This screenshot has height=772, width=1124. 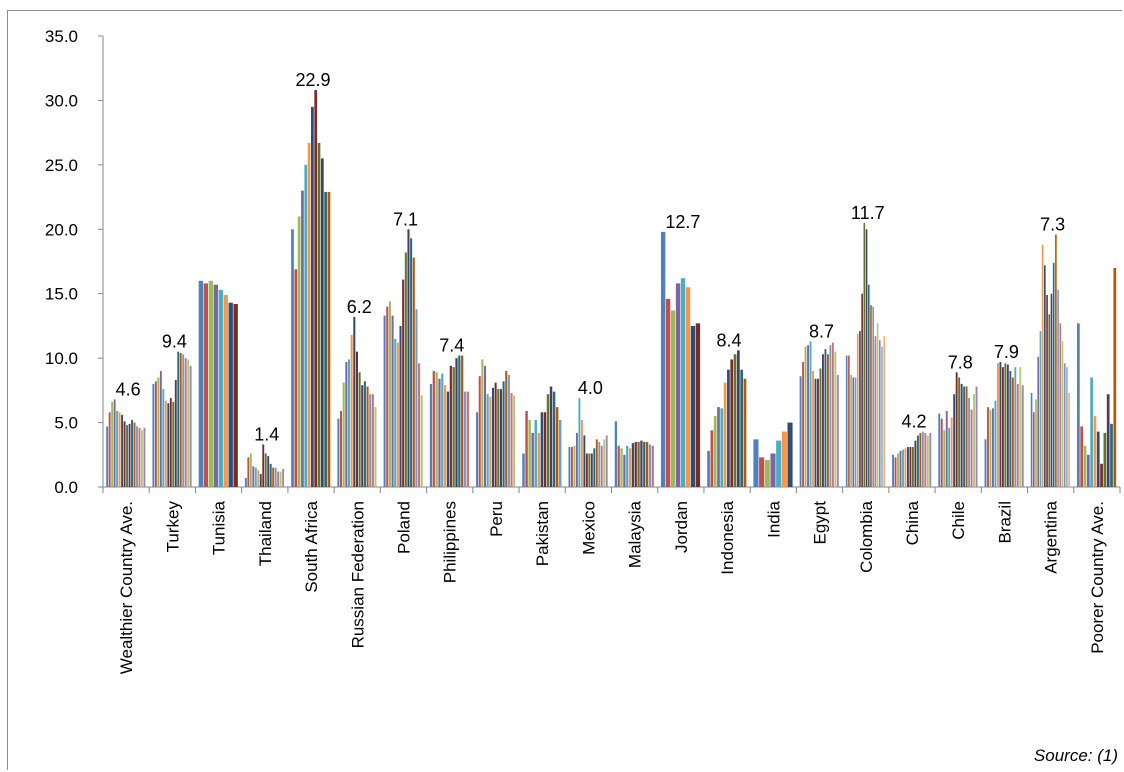 I want to click on y-tick-label: 10.0, so click(x=61, y=358).